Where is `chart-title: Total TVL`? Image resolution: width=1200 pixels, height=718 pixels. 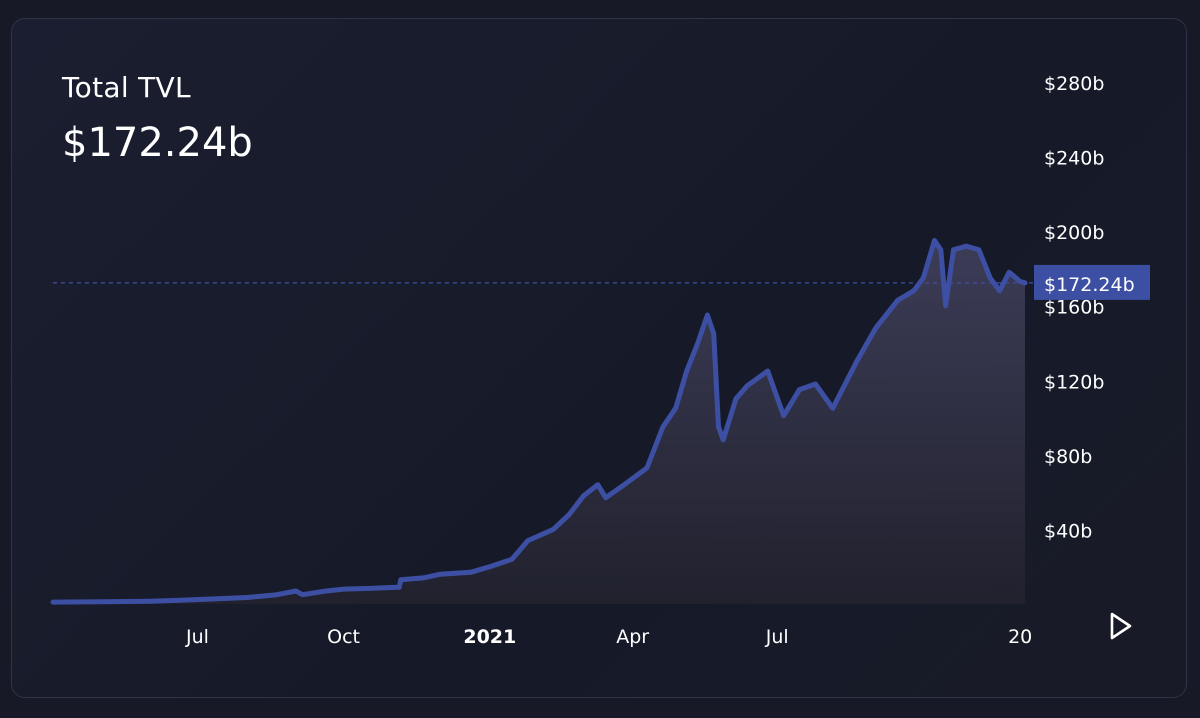
chart-title: Total TVL is located at coordinates (126, 87).